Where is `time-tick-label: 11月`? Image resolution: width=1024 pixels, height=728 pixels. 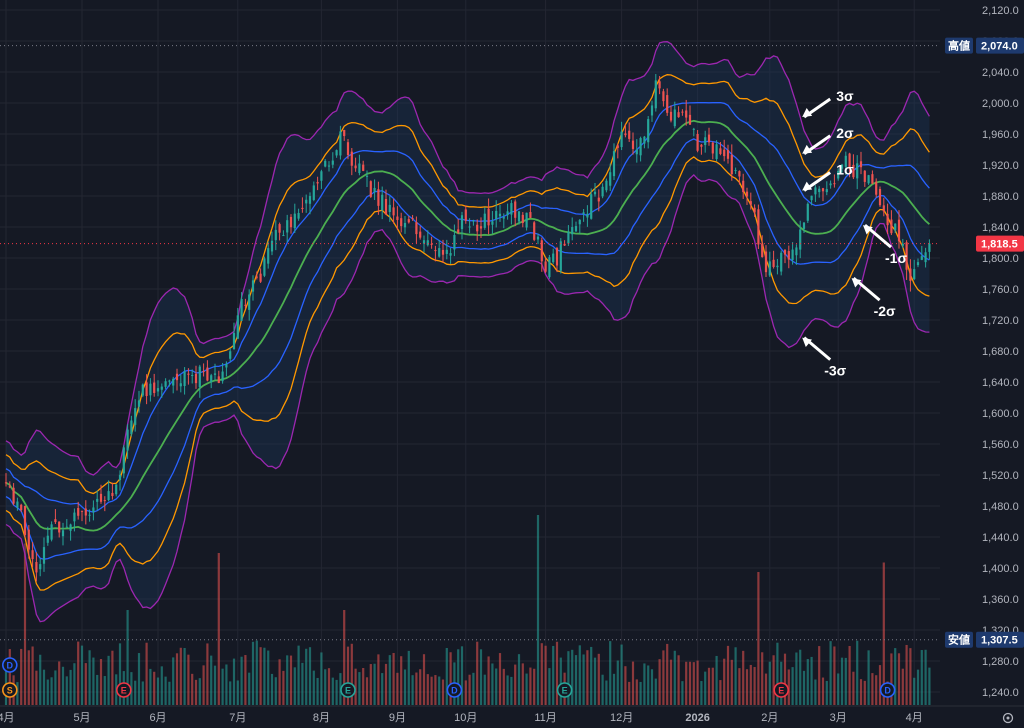 time-tick-label: 11月 is located at coordinates (545, 718).